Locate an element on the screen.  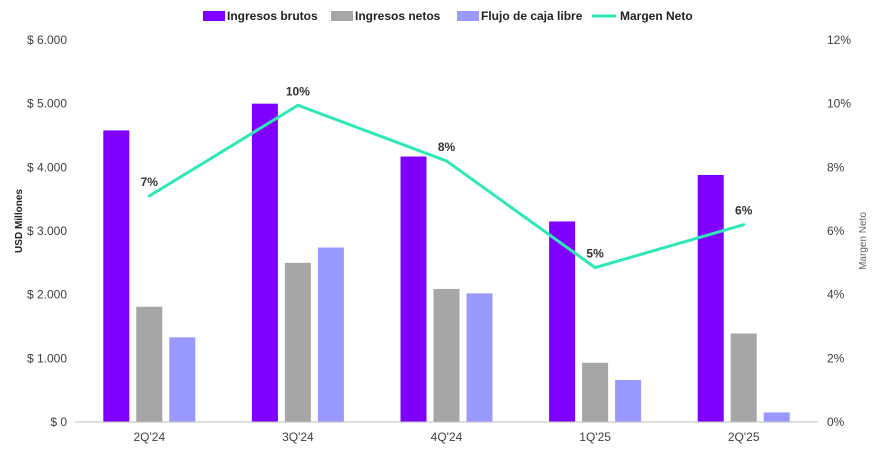
legend-label: Margen Neto is located at coordinates (656, 16).